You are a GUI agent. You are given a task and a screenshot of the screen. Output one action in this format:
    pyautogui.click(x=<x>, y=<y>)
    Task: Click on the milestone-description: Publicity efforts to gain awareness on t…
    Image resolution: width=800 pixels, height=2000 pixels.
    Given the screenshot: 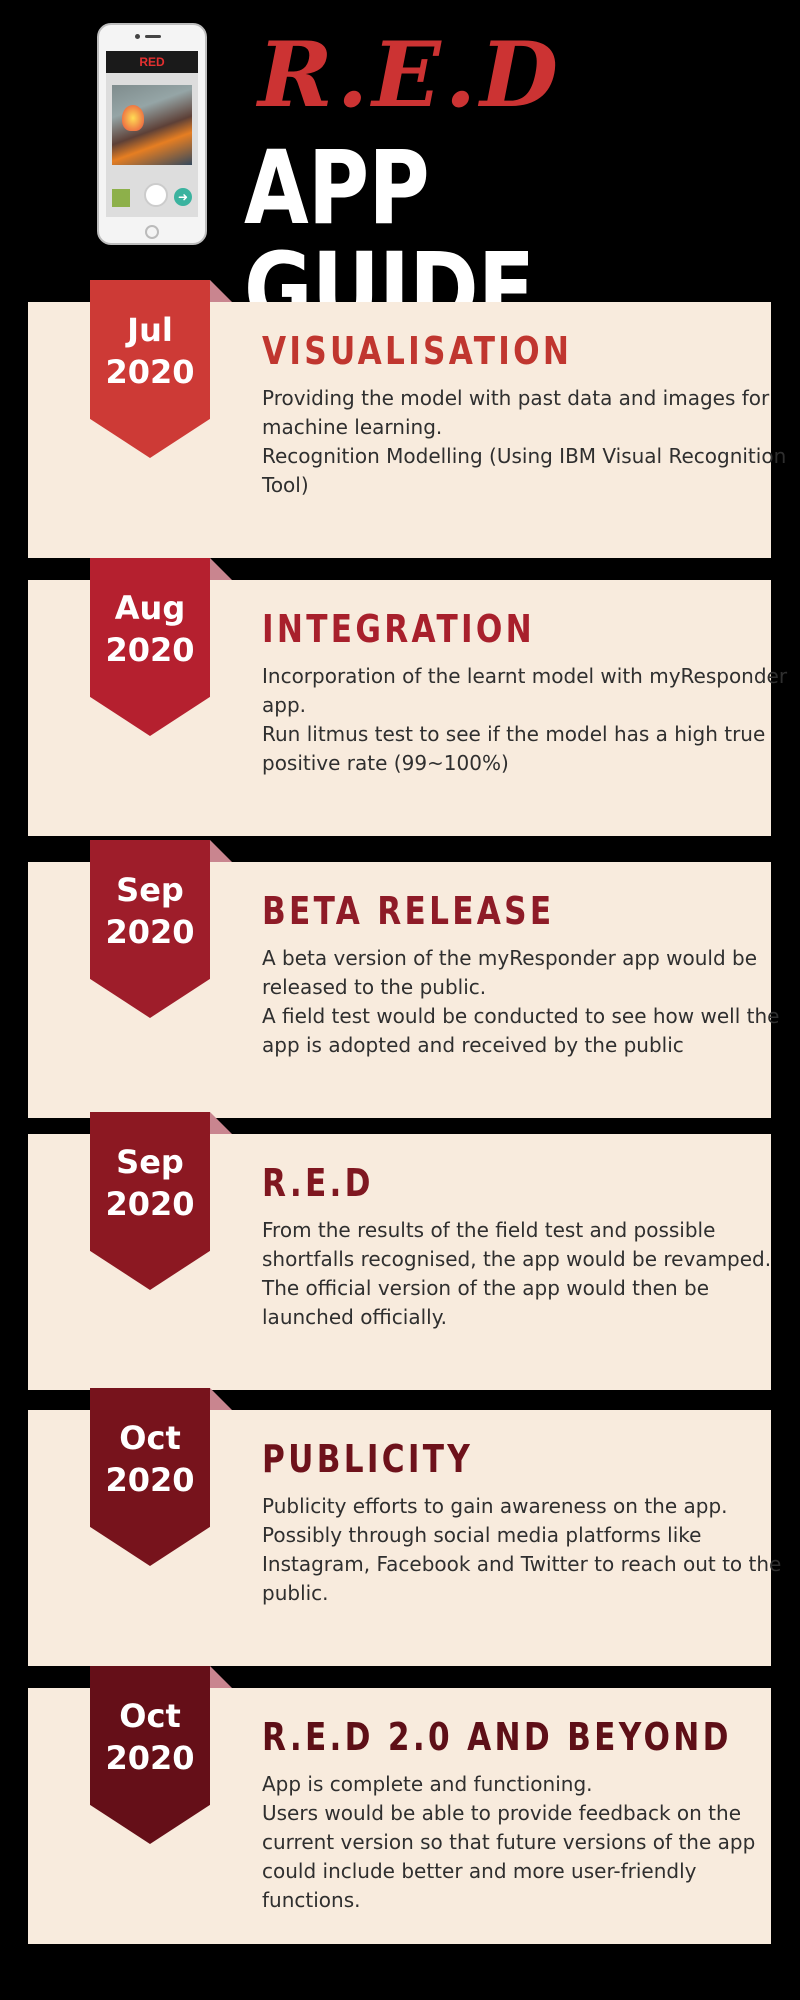 What is the action you would take?
    pyautogui.click(x=527, y=1550)
    